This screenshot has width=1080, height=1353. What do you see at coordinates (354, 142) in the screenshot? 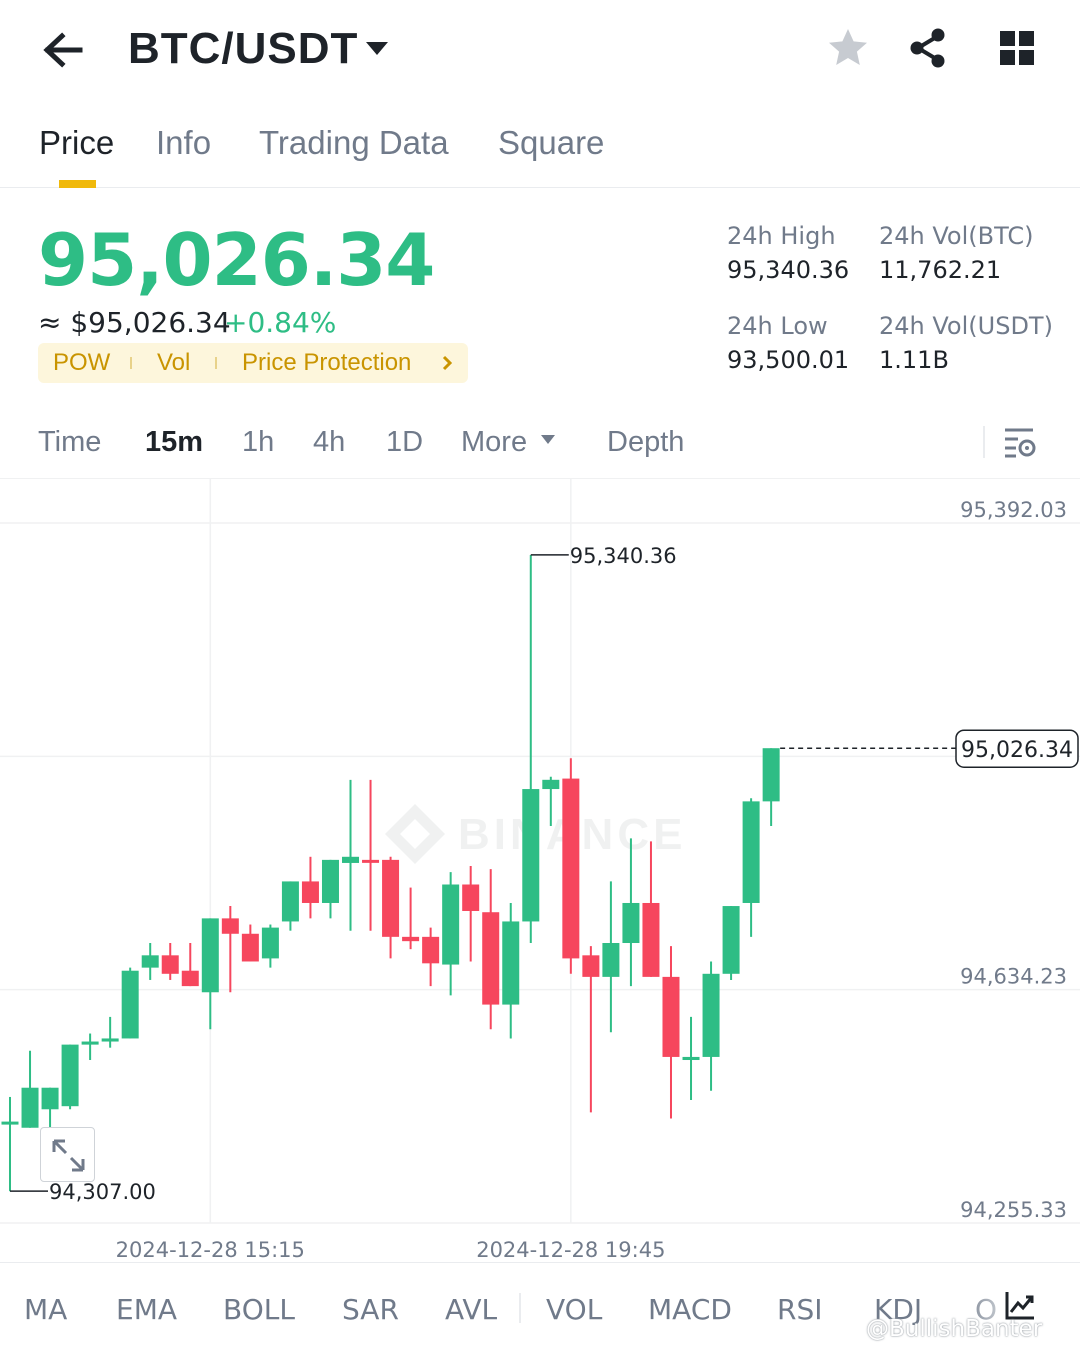
I see `tab-trading-data: Trading Data` at bounding box center [354, 142].